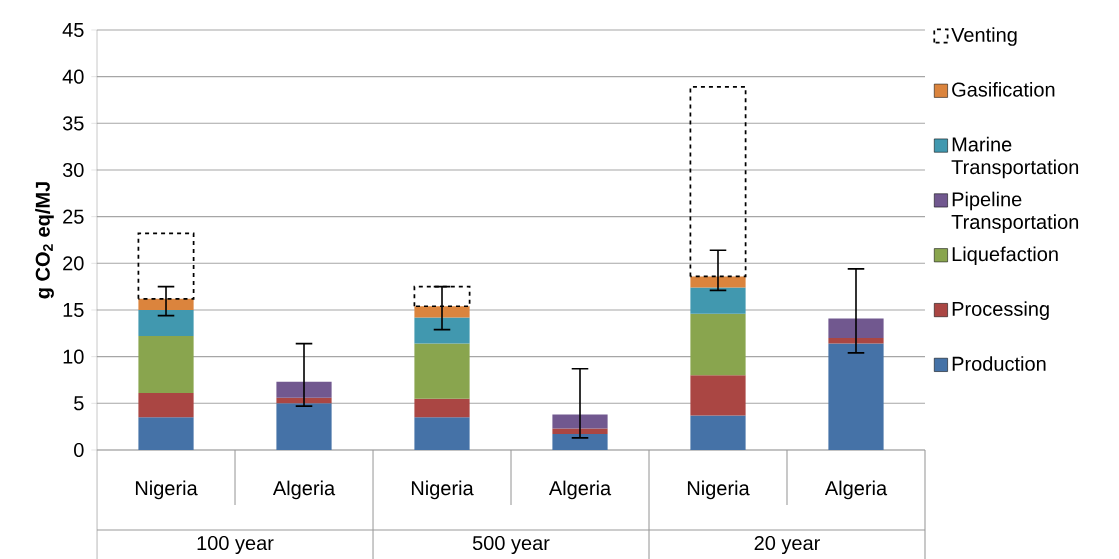 The height and width of the screenshot is (559, 1119). Describe the element at coordinates (999, 363) in the screenshot. I see `legend-label: Production` at that location.